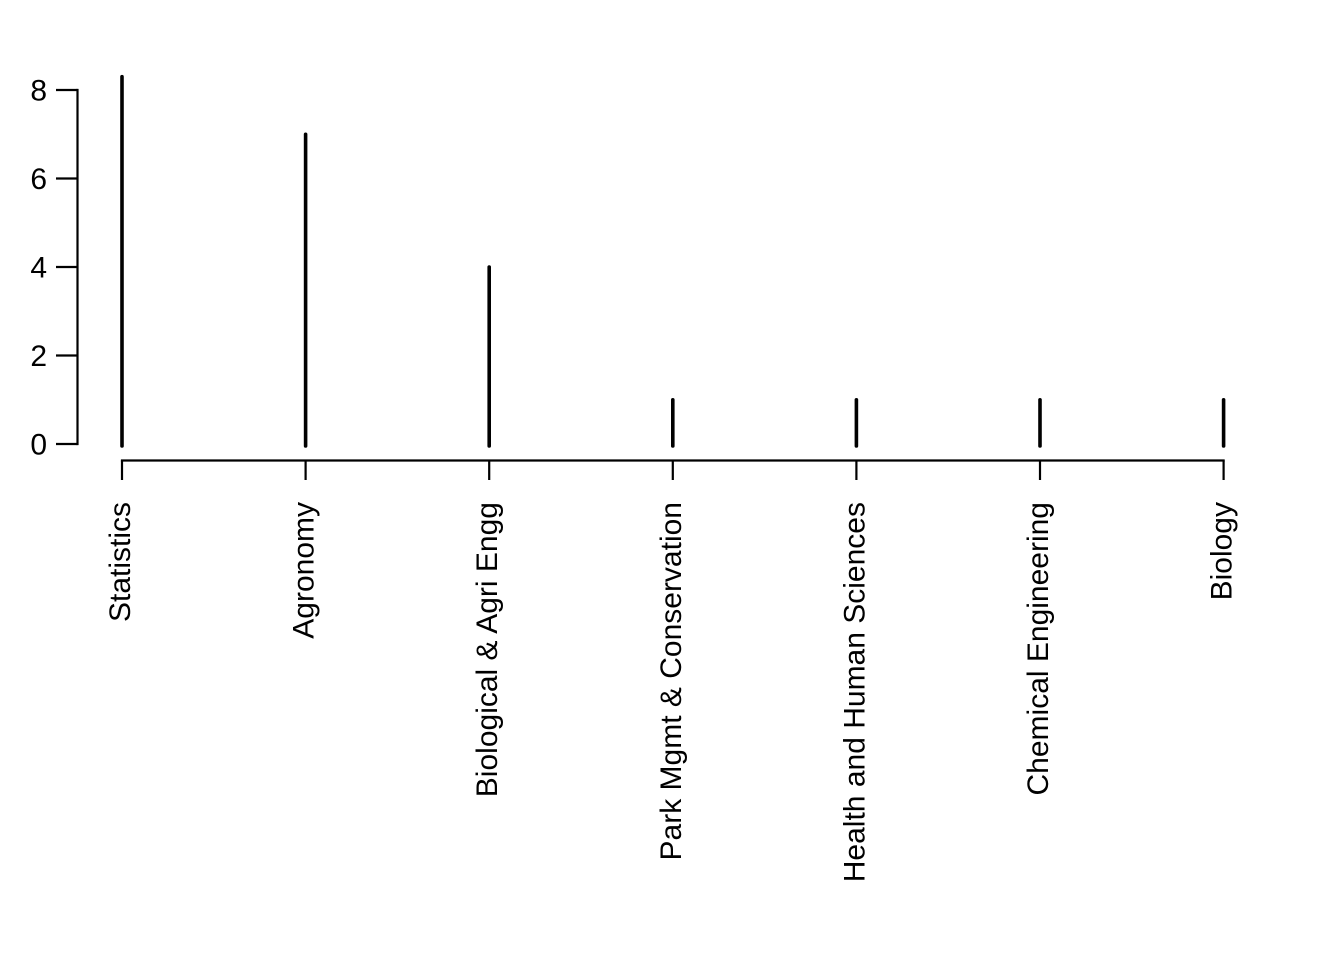 Image resolution: width=1344 pixels, height=960 pixels. What do you see at coordinates (120, 562) in the screenshot?
I see `x-category-label: Statistics` at bounding box center [120, 562].